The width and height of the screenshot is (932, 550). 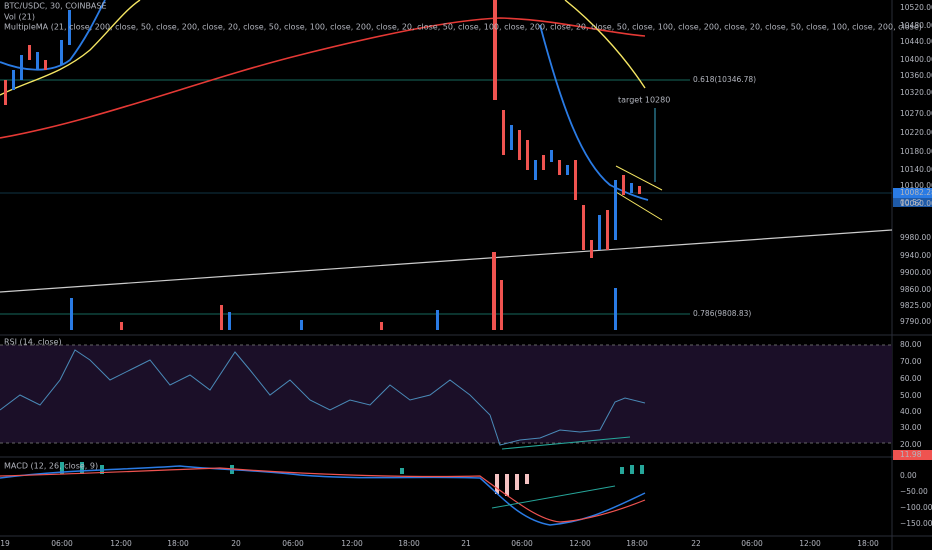 I want to click on macd-line, so click(x=323, y=495).